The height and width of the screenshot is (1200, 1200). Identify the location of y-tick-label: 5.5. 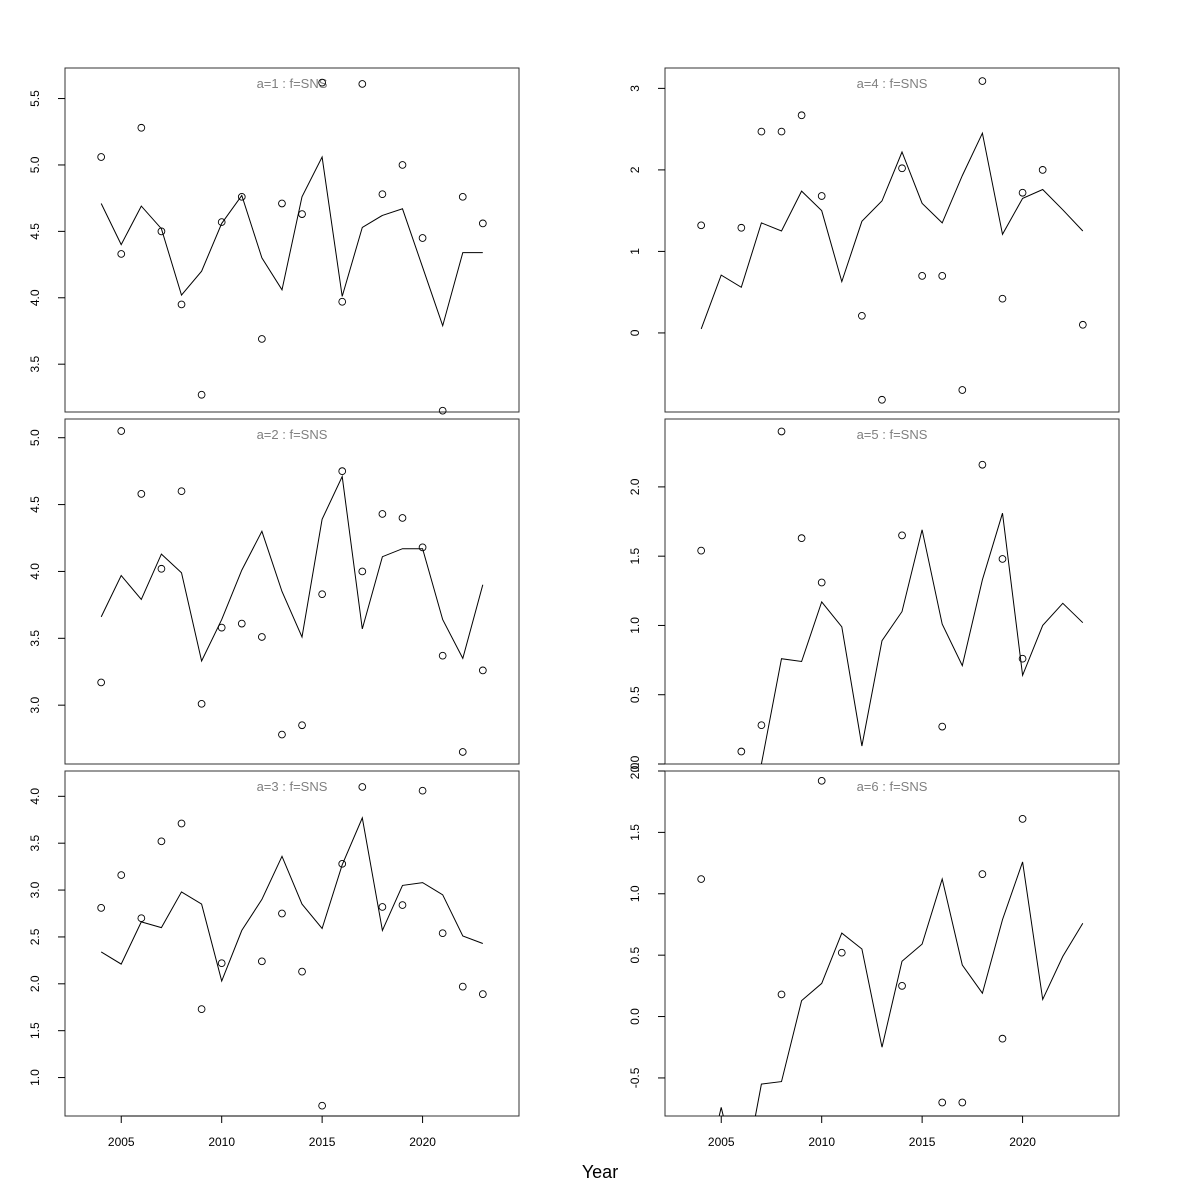
(35, 98).